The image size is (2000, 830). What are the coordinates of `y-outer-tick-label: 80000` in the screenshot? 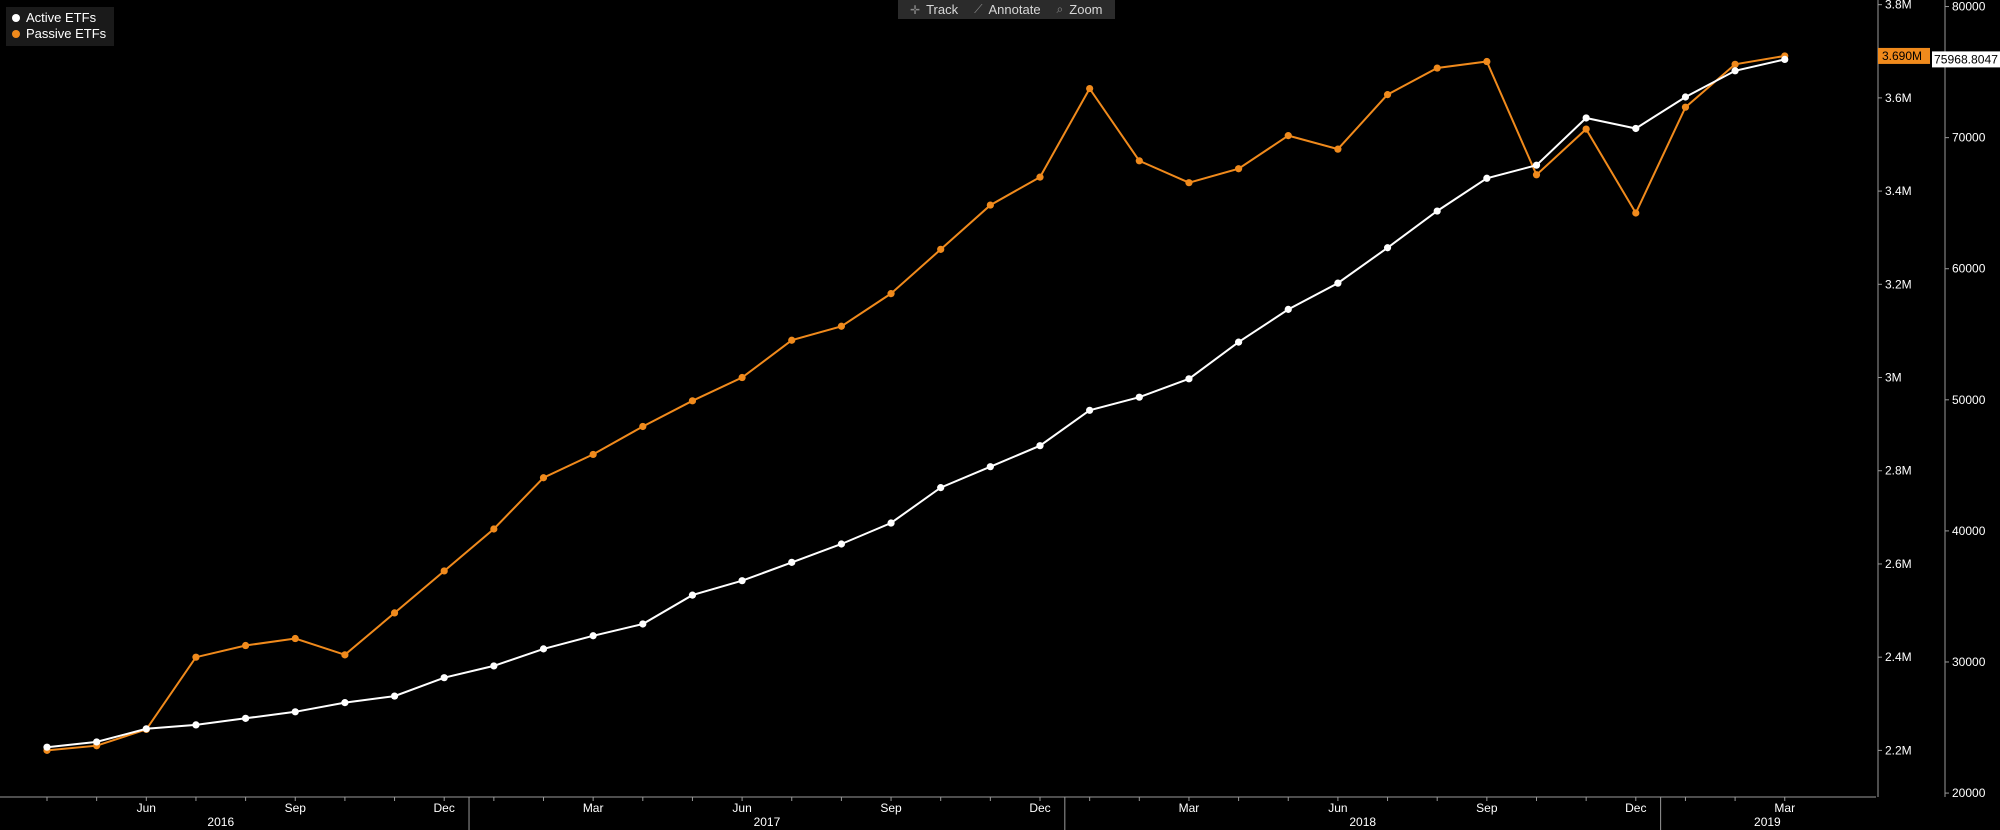 It's located at (1969, 7).